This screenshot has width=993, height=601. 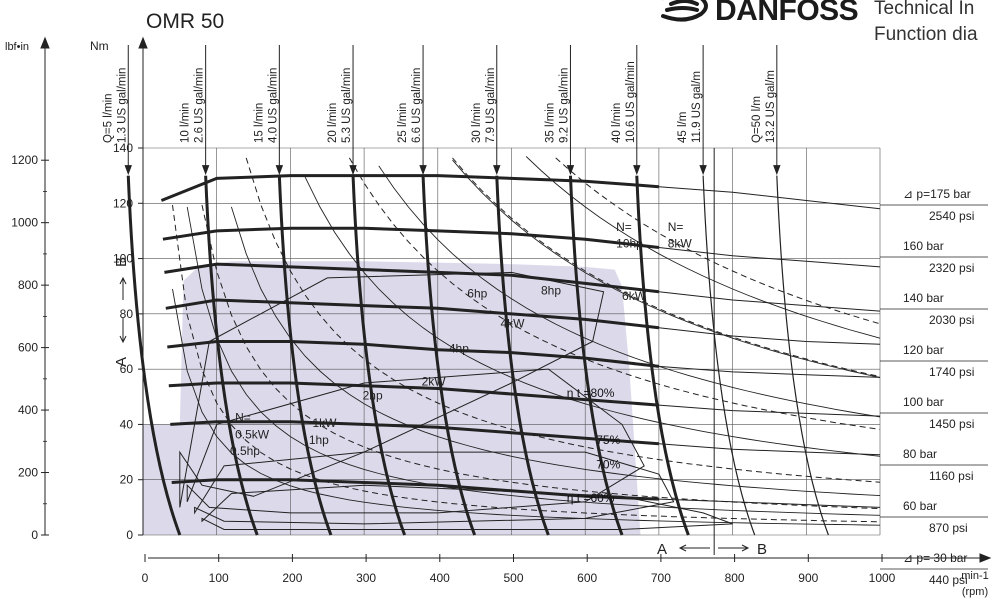 What do you see at coordinates (697, 107) in the screenshot?
I see `flow-label-gpm: 11.9 US gal/m` at bounding box center [697, 107].